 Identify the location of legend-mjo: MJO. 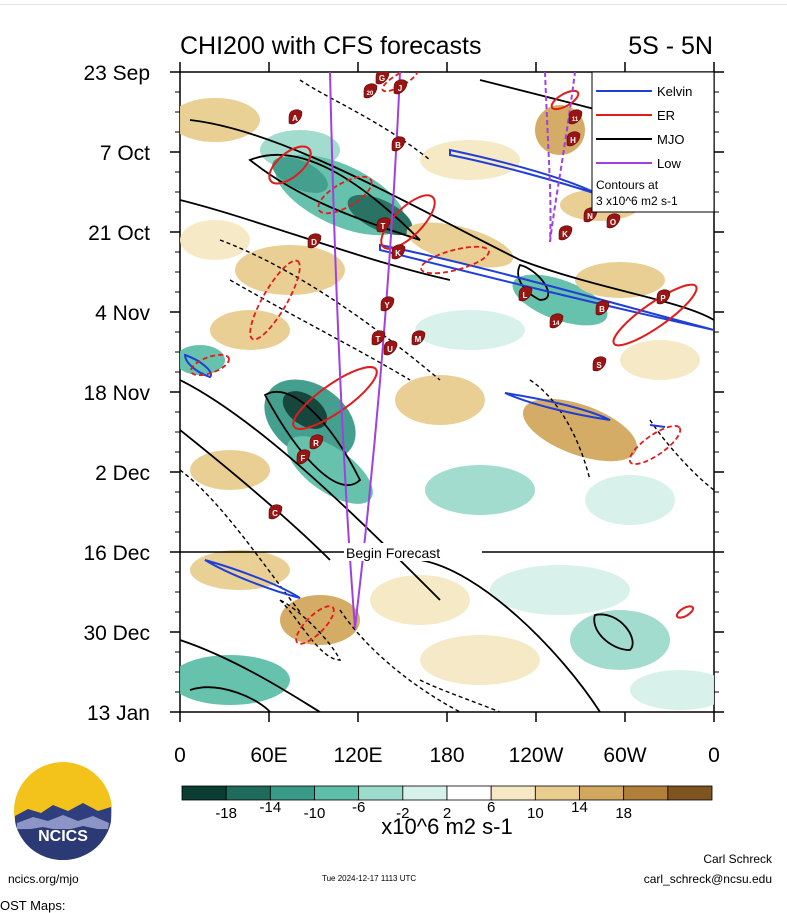
(670, 139).